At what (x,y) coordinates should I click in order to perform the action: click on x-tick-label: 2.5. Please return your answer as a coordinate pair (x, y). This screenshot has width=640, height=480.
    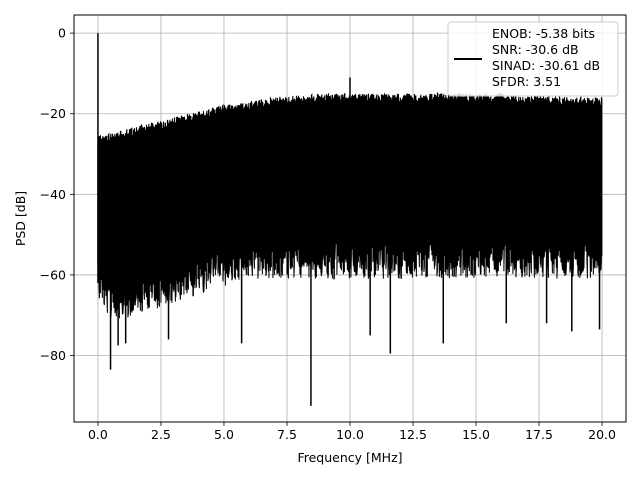
    Looking at the image, I should click on (161, 434).